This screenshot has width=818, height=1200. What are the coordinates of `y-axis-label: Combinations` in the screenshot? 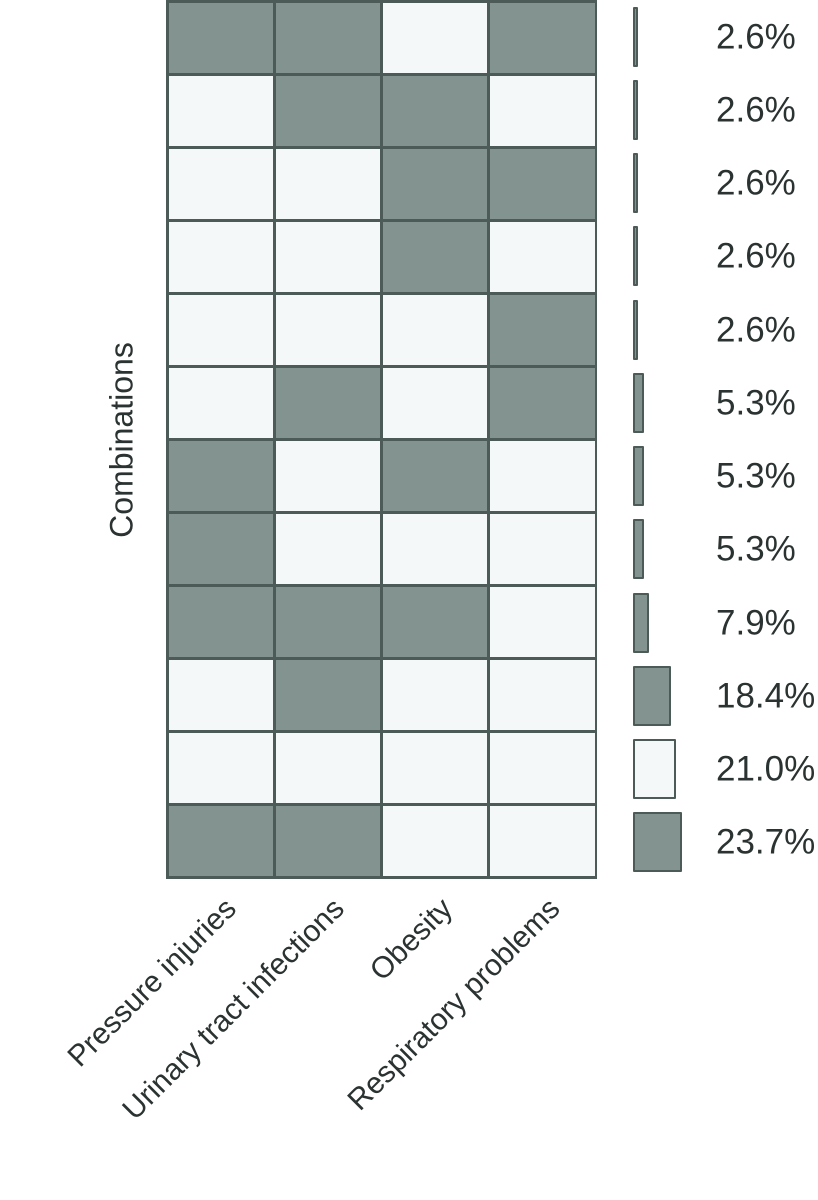 It's located at (121, 440).